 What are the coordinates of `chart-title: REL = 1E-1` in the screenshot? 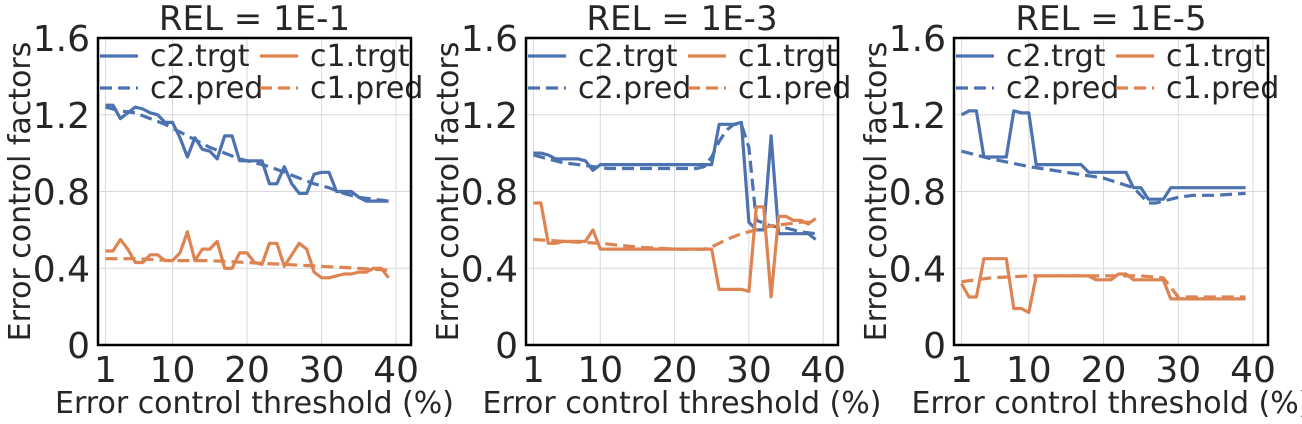 It's located at (254, 19).